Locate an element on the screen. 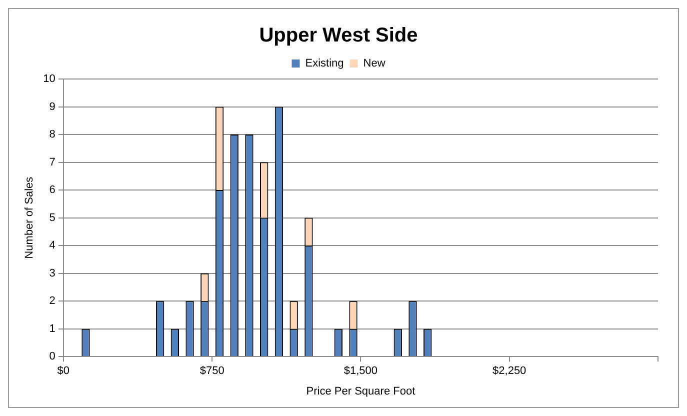 This screenshot has height=416, width=687. y-tick-label: 2 is located at coordinates (52, 301).